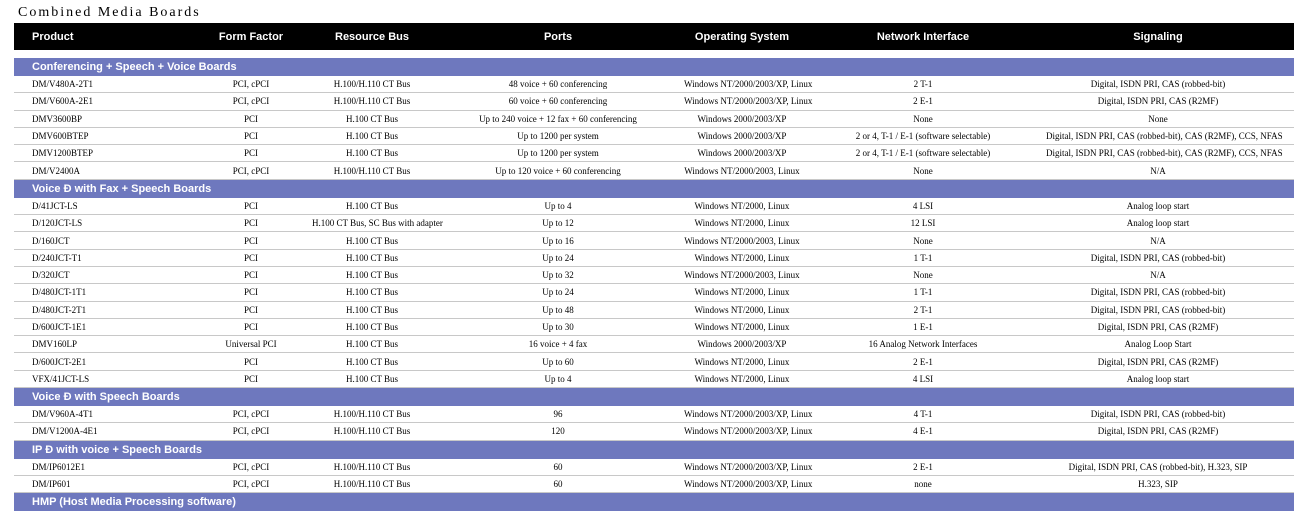 The height and width of the screenshot is (531, 1295). What do you see at coordinates (102, 223) in the screenshot?
I see `table-cell: D/120JCT-LS` at bounding box center [102, 223].